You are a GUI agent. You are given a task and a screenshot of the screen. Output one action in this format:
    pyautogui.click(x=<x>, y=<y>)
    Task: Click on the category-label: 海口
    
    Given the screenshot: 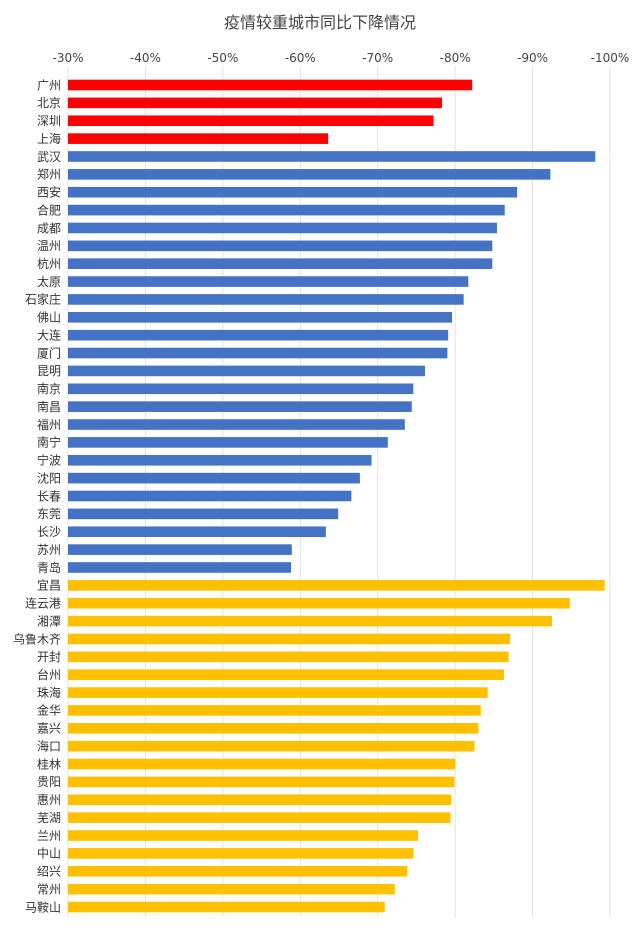 What is the action you would take?
    pyautogui.click(x=49, y=745)
    